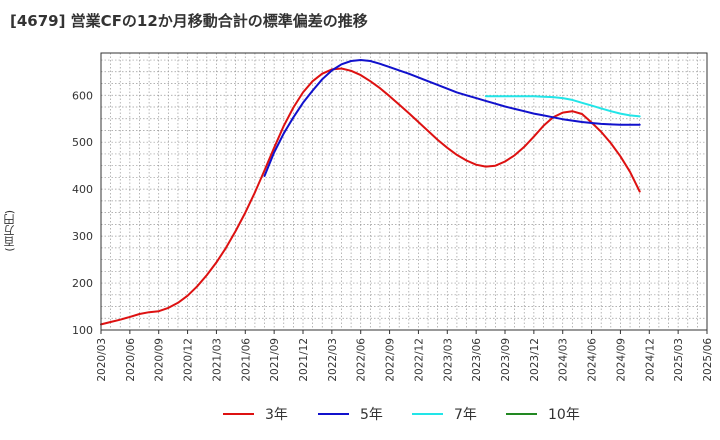 The image size is (720, 440). Describe the element at coordinates (452, 118) in the screenshot. I see `series-line-5年` at that location.